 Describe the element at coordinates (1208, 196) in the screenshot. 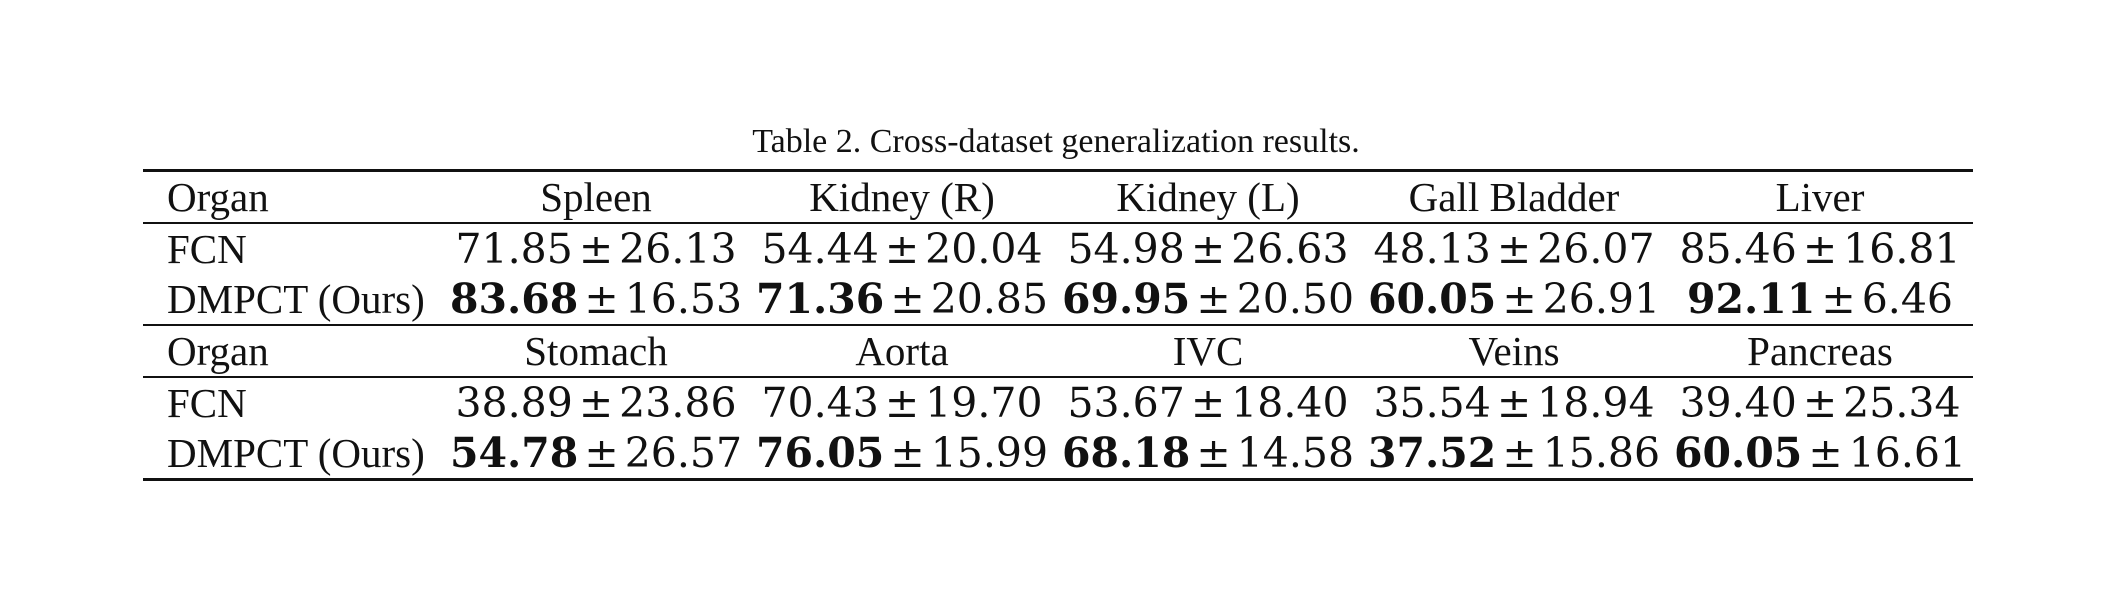

I see `column-header: Kidney (L)` at that location.